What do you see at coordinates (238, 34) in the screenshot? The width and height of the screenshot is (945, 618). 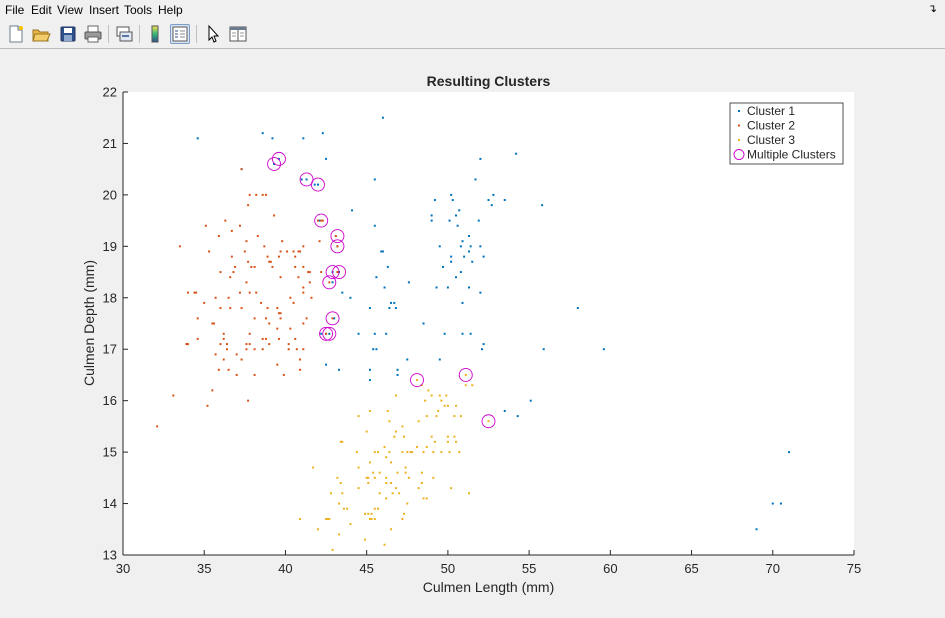 I see `property-editor-icon` at bounding box center [238, 34].